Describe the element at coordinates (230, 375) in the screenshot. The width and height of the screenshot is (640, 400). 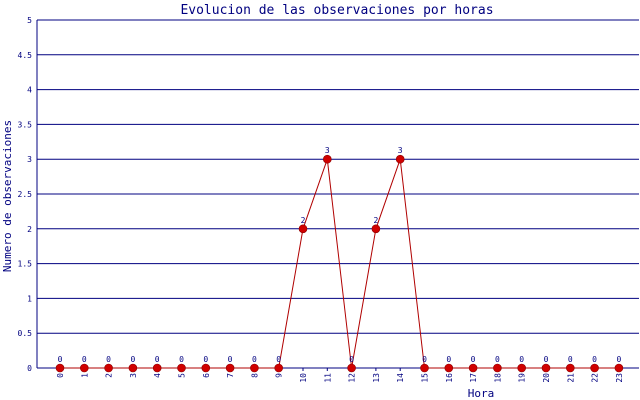
I see `x-tick-label: 7` at that location.